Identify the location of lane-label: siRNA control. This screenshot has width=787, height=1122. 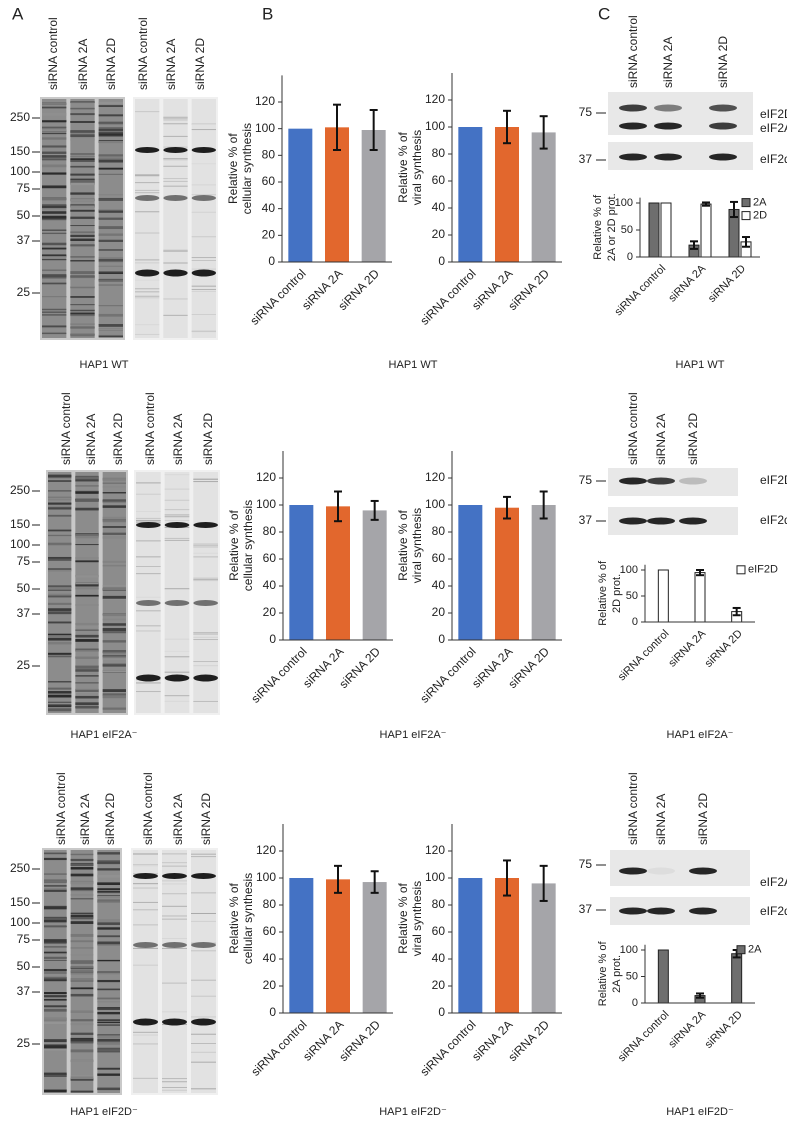
(633, 808).